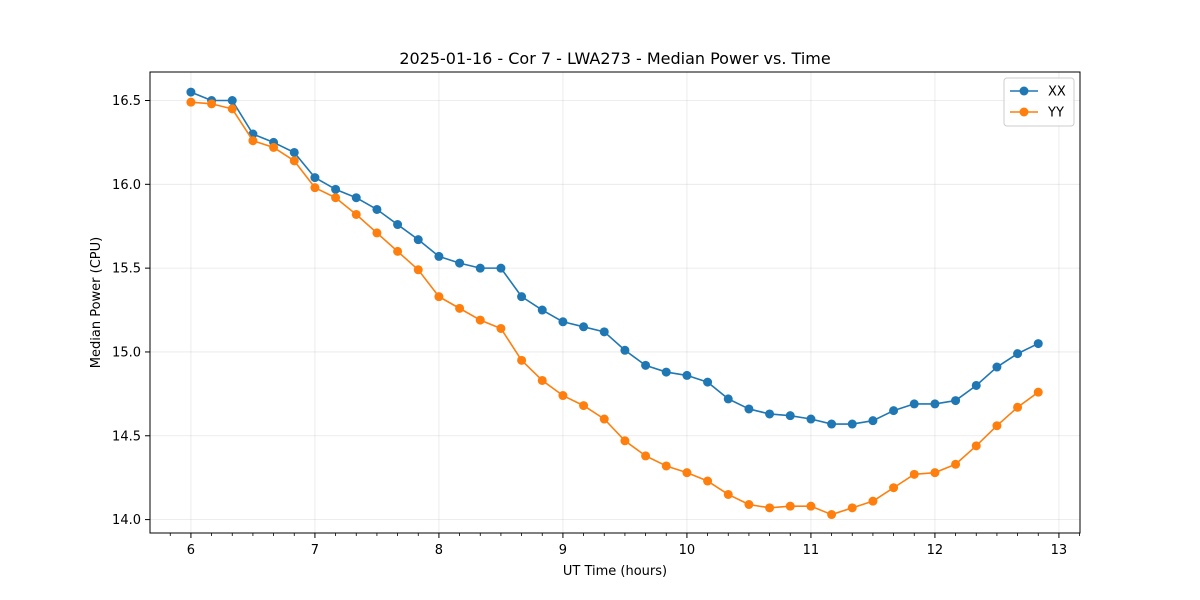 Image resolution: width=1200 pixels, height=600 pixels. I want to click on x-tick-label: 10, so click(687, 550).